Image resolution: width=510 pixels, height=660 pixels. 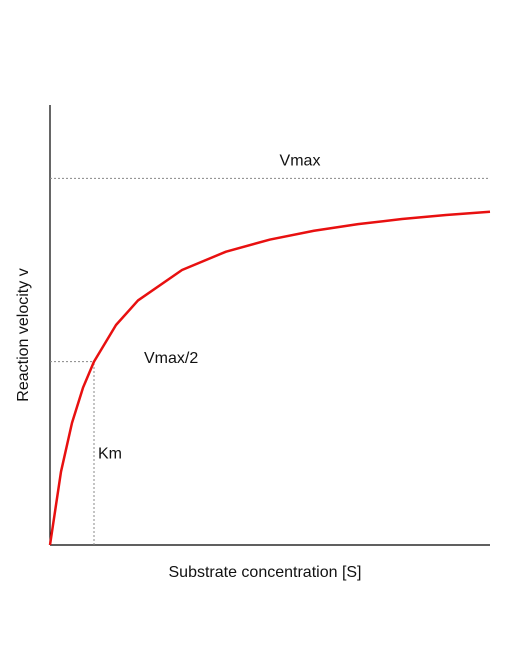 What do you see at coordinates (23, 334) in the screenshot?
I see `y-axis-title: Reaction velocity v` at bounding box center [23, 334].